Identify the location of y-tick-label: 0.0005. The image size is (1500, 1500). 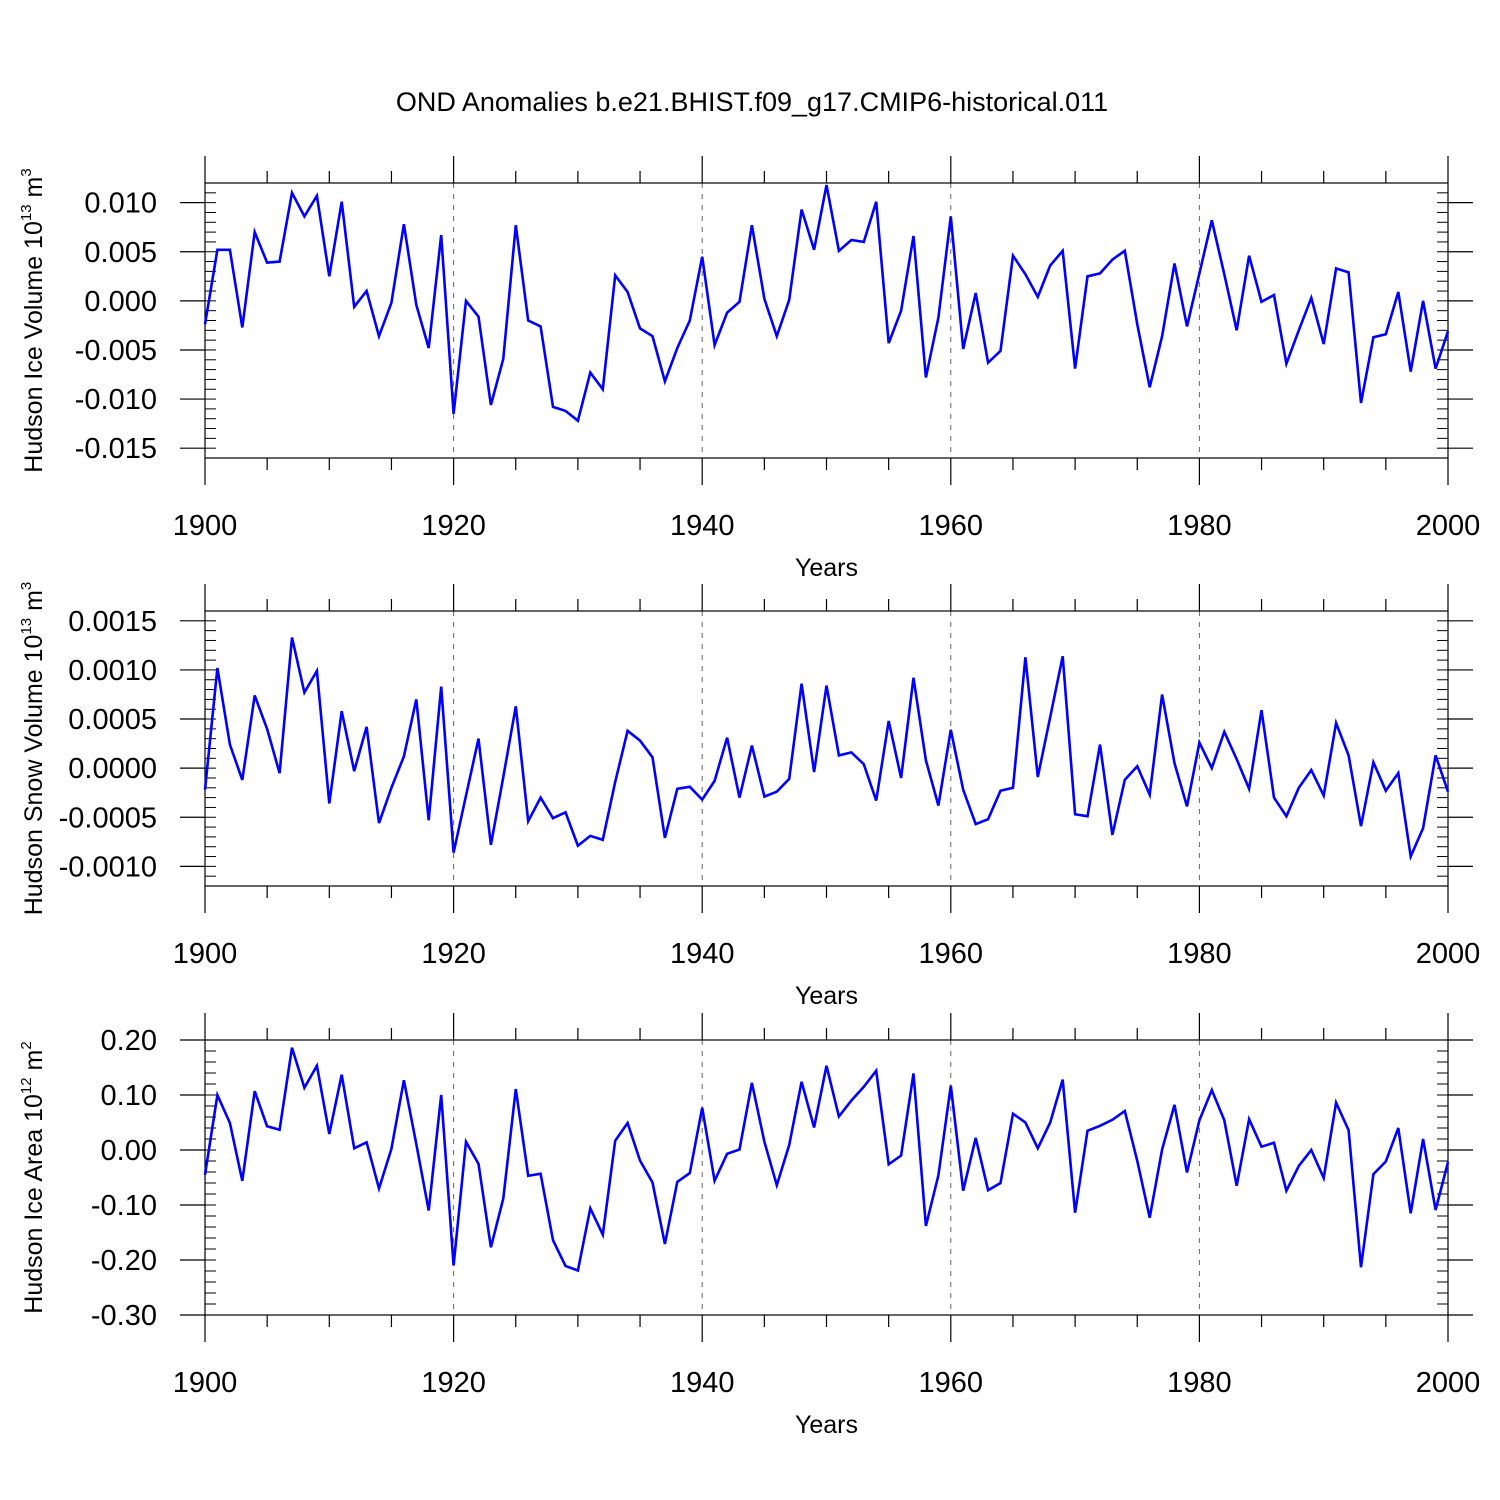
(112, 720).